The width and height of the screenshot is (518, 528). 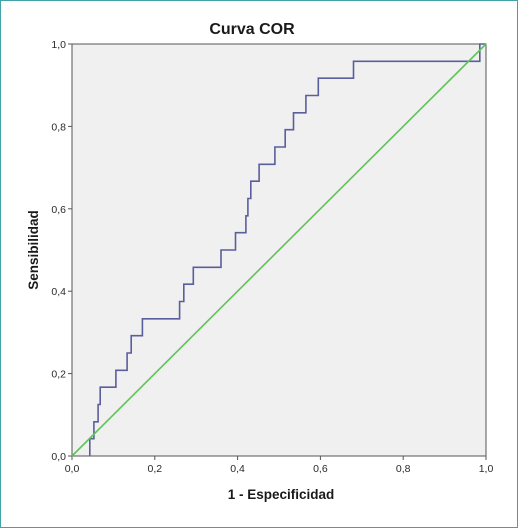 I want to click on x-tick-label: 0,8, so click(x=403, y=469).